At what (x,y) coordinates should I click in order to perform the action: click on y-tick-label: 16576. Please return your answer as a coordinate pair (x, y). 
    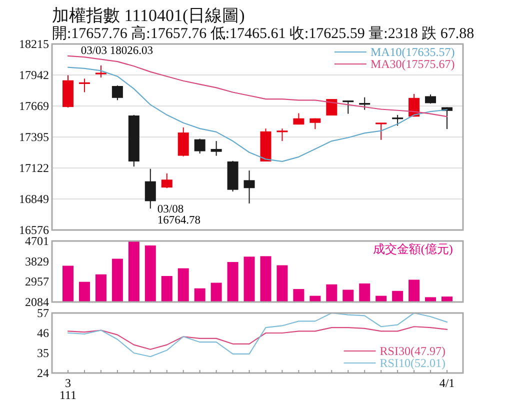
    Looking at the image, I should click on (34, 230).